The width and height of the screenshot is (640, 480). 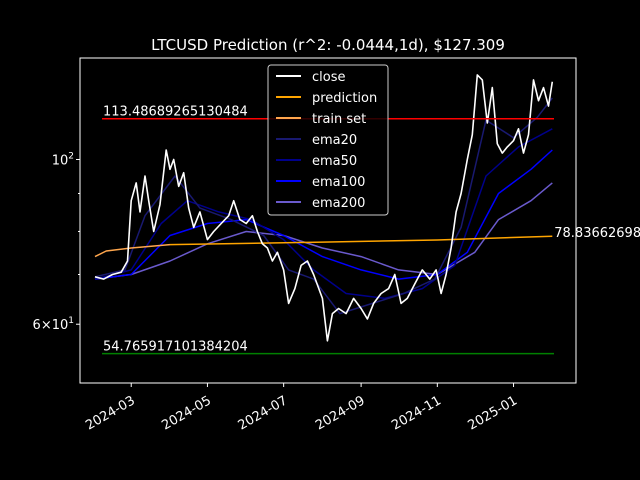 What do you see at coordinates (60, 161) in the screenshot?
I see `y-tick-base: 10` at bounding box center [60, 161].